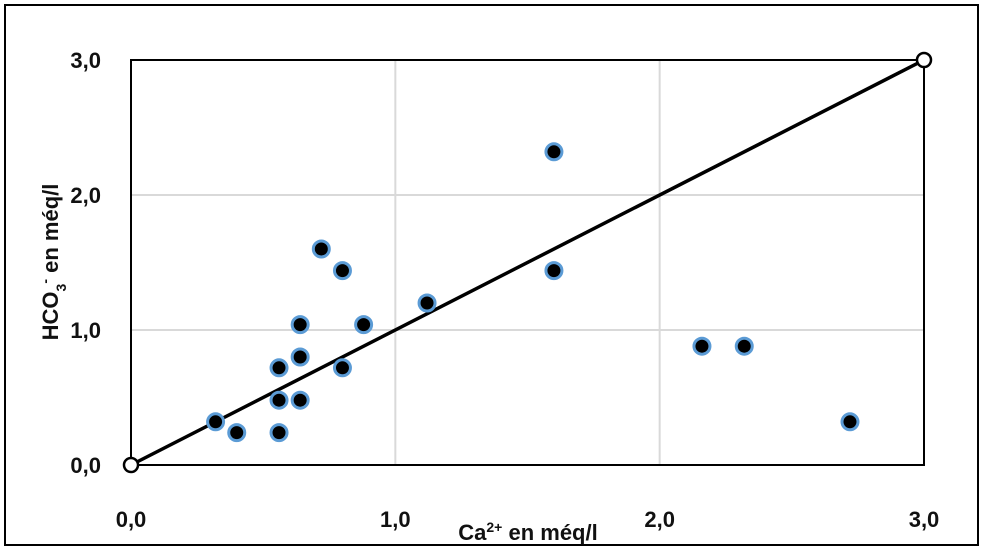 Image resolution: width=987 pixels, height=552 pixels. I want to click on x-tick-label: 2,0, so click(659, 519).